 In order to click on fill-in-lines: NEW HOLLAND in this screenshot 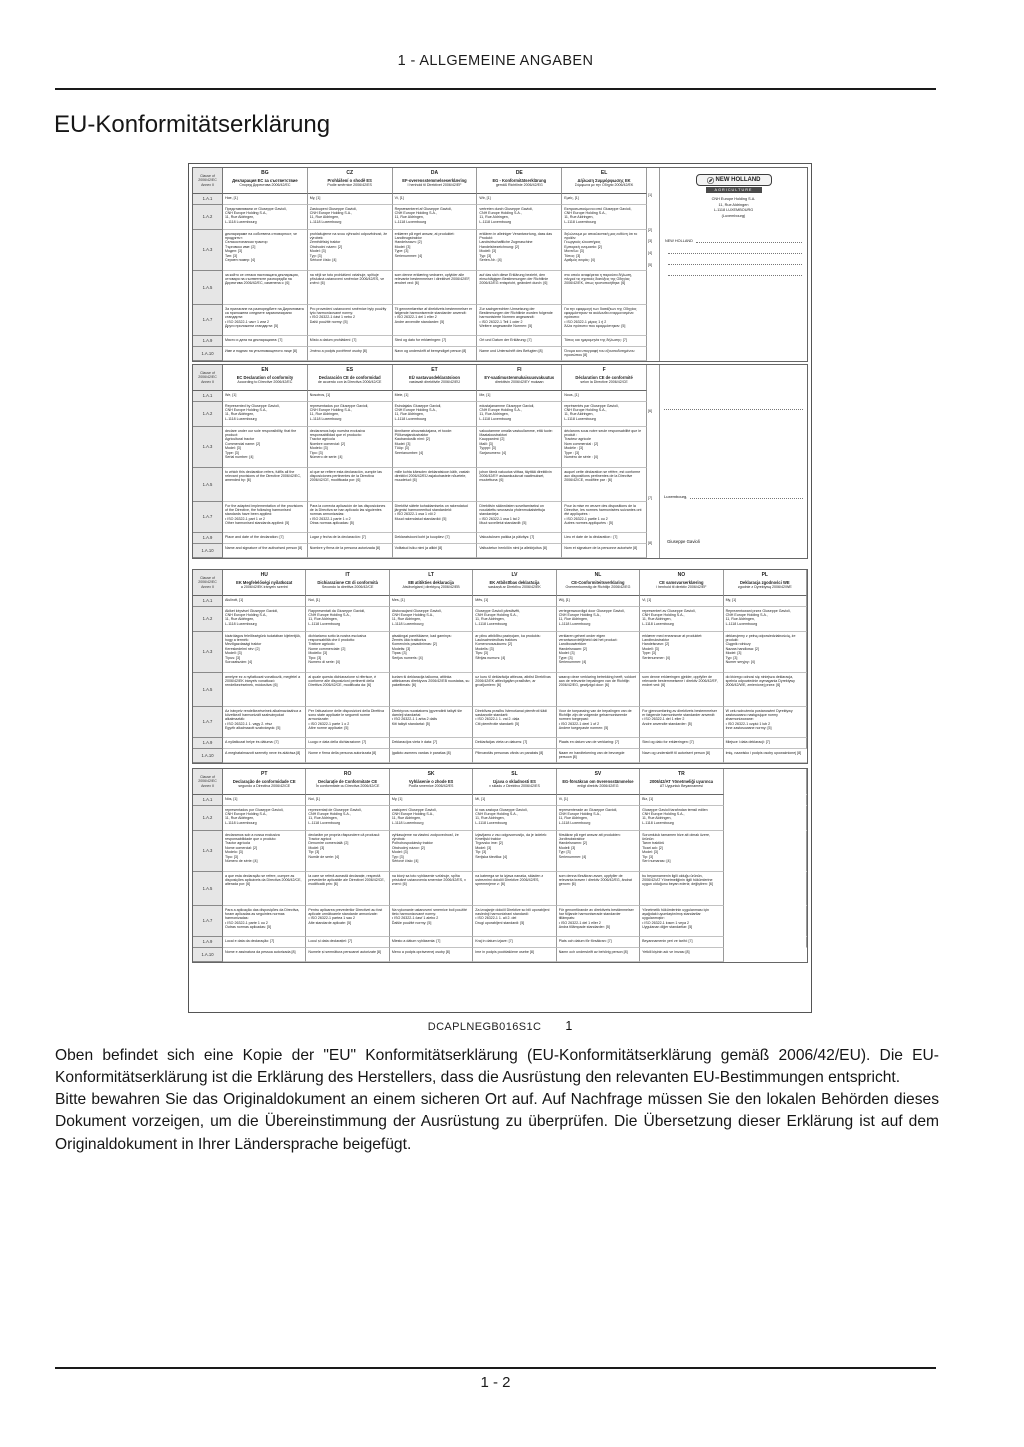, I will do `click(733, 254)`.